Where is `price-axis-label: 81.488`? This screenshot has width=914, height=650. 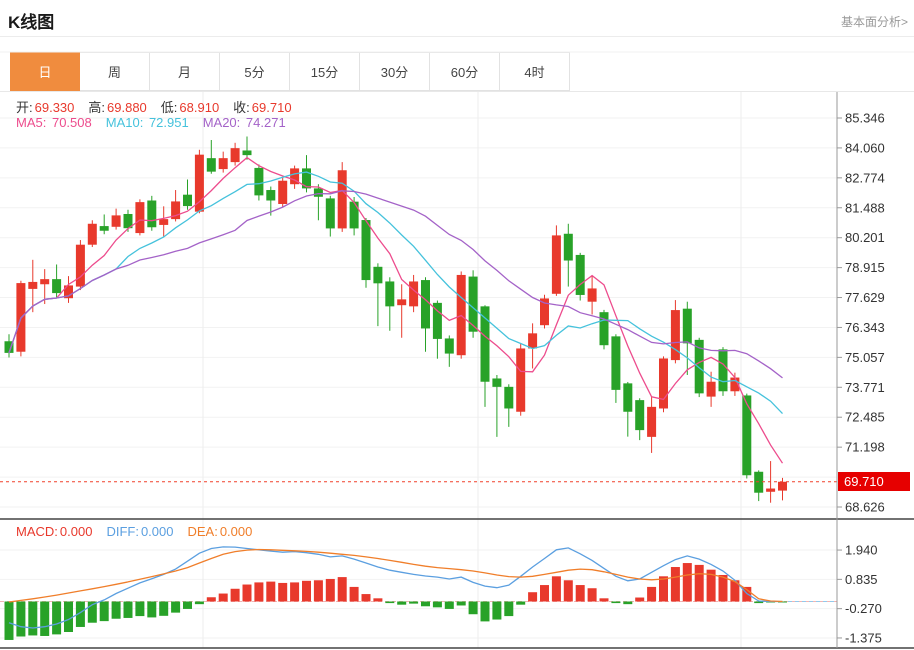 price-axis-label: 81.488 is located at coordinates (865, 207).